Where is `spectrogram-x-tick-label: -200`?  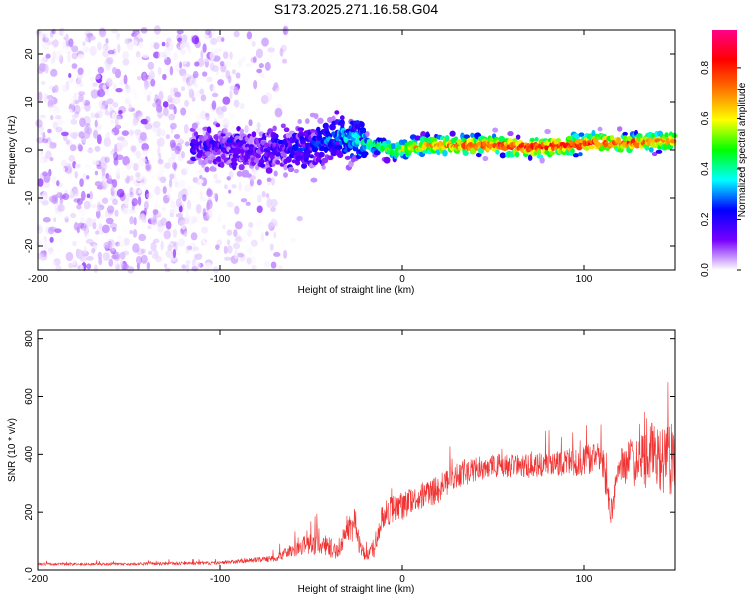
spectrogram-x-tick-label: -200 is located at coordinates (38, 279).